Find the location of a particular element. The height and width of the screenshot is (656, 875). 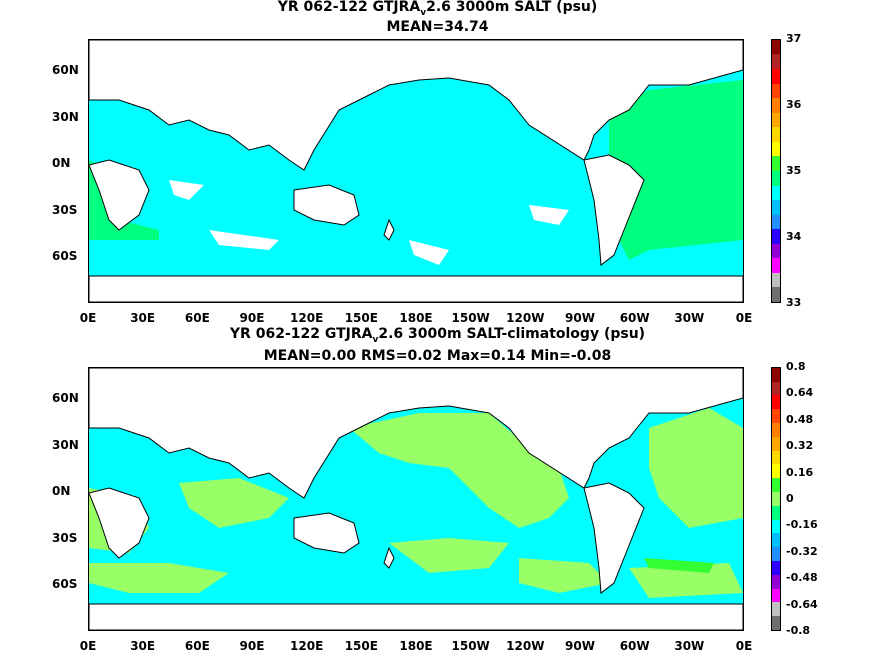

top-white-patches is located at coordinates (369, 222).